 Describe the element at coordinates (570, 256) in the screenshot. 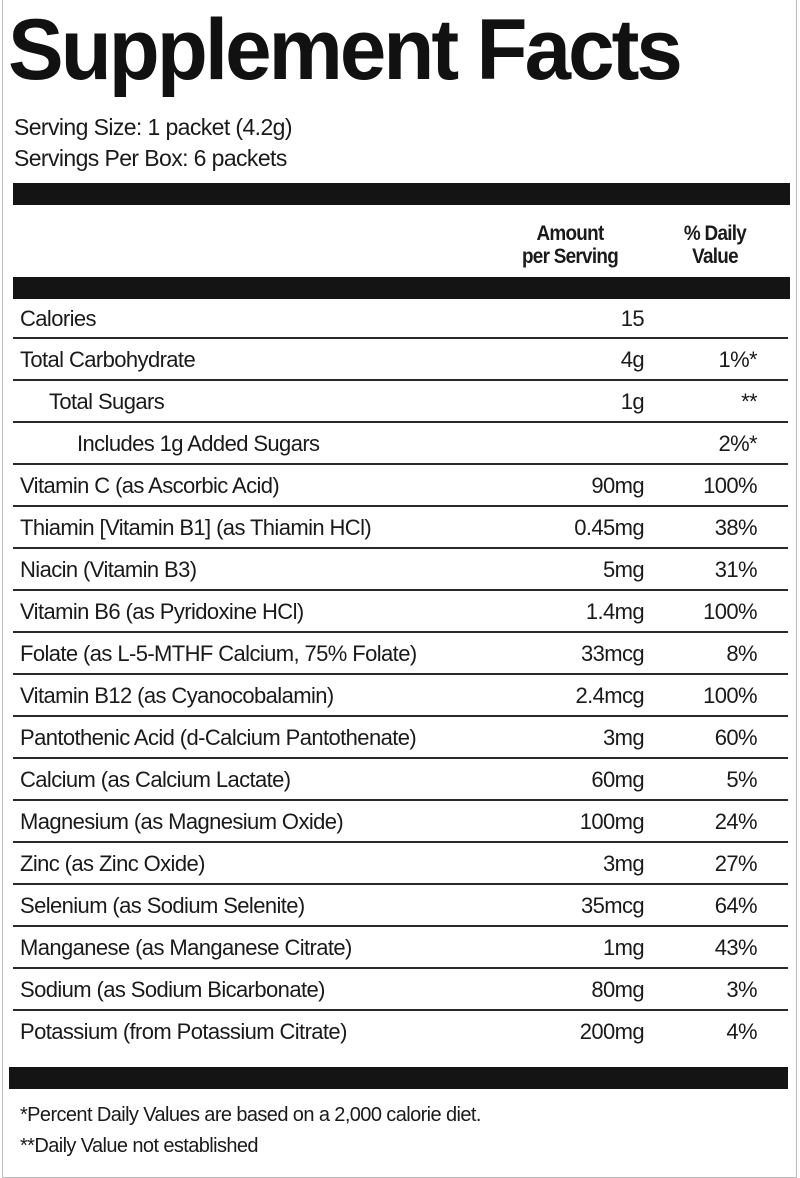

I see `amount-header-line2: per Serving` at that location.